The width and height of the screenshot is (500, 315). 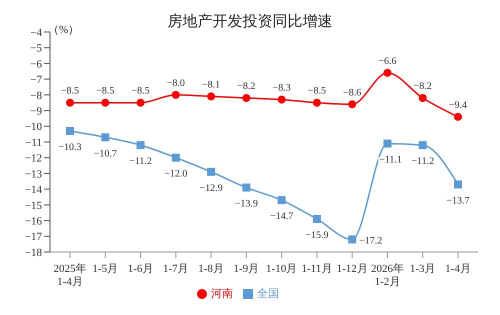 What do you see at coordinates (246, 204) in the screenshot?
I see `data-label: −13.9` at bounding box center [246, 204].